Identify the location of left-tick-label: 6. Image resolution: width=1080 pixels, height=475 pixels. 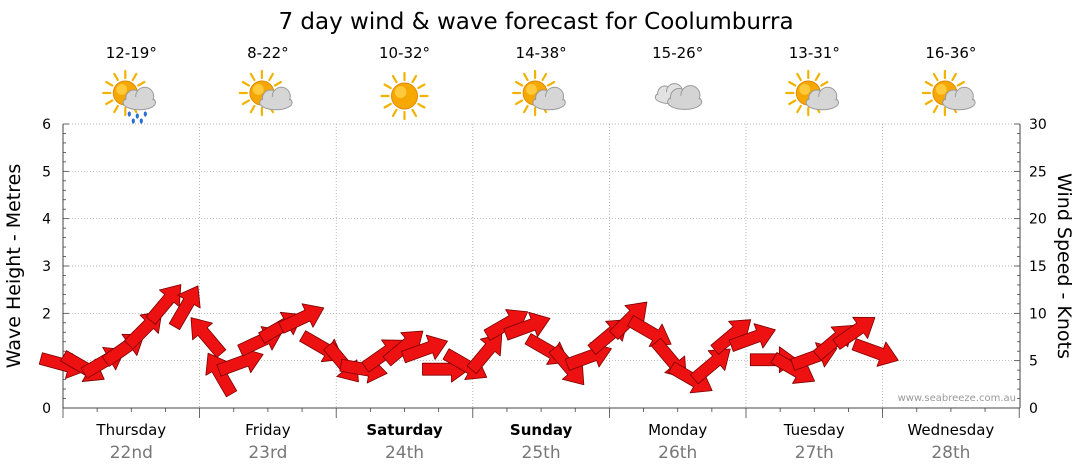
(46, 125).